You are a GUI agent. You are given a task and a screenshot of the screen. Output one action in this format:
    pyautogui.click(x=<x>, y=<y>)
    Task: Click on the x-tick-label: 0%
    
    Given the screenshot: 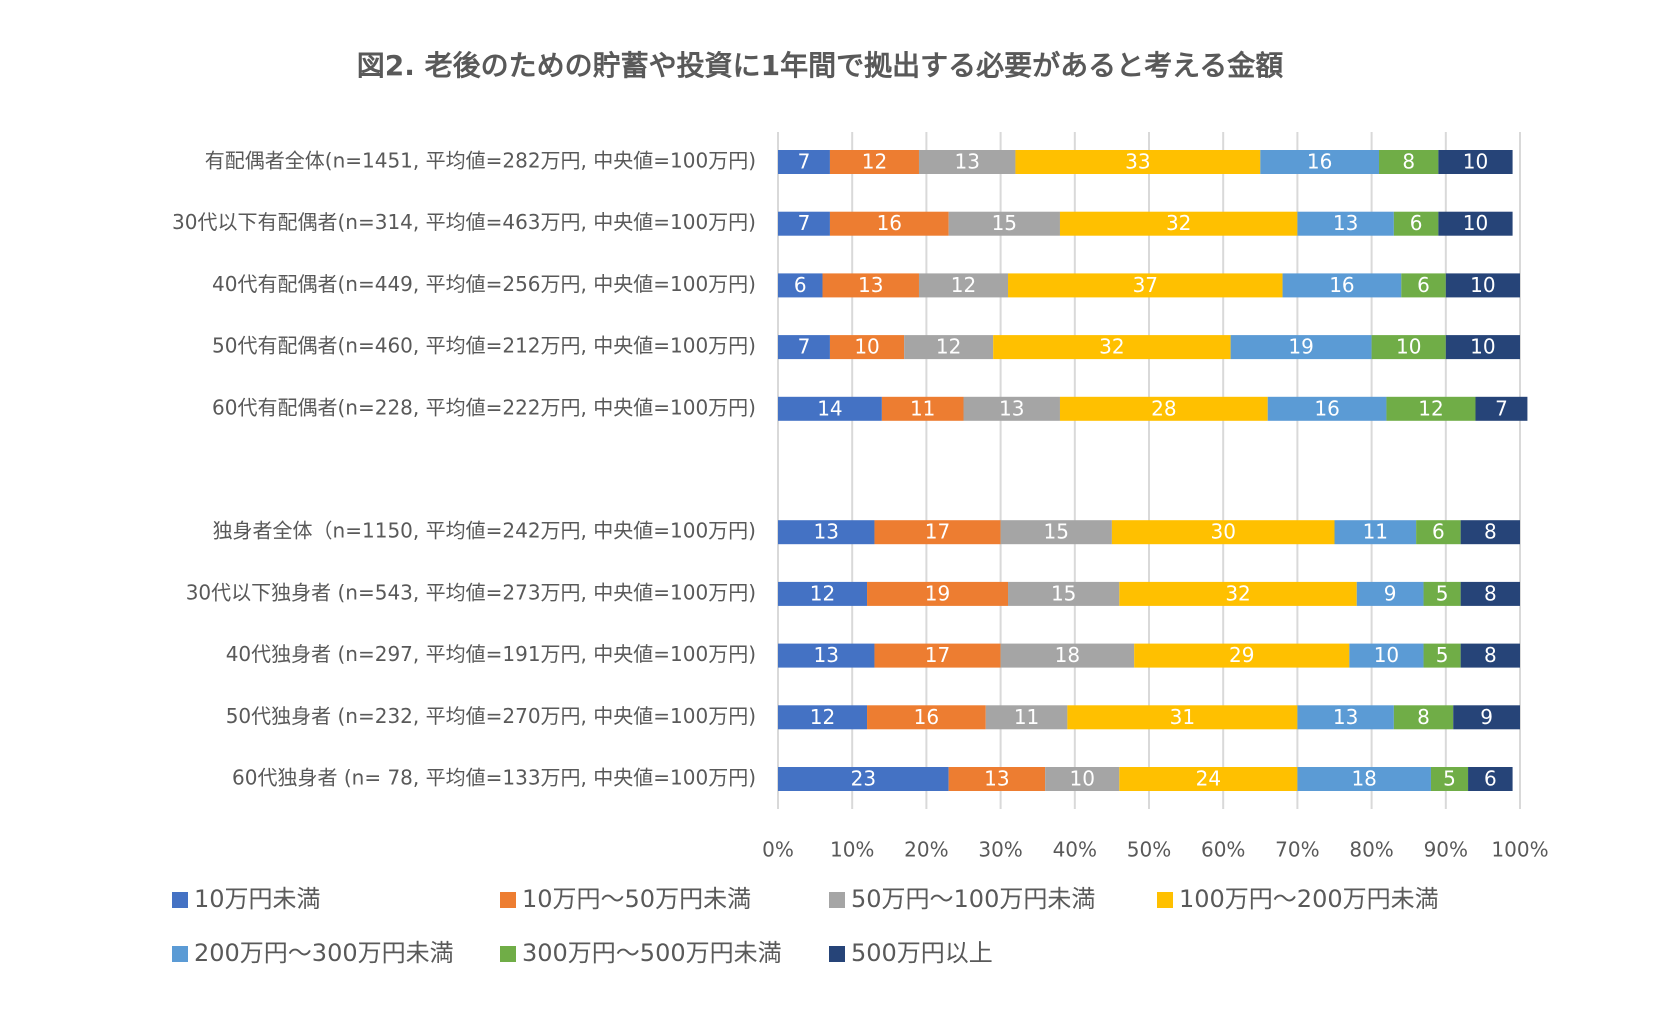 What is the action you would take?
    pyautogui.click(x=778, y=850)
    